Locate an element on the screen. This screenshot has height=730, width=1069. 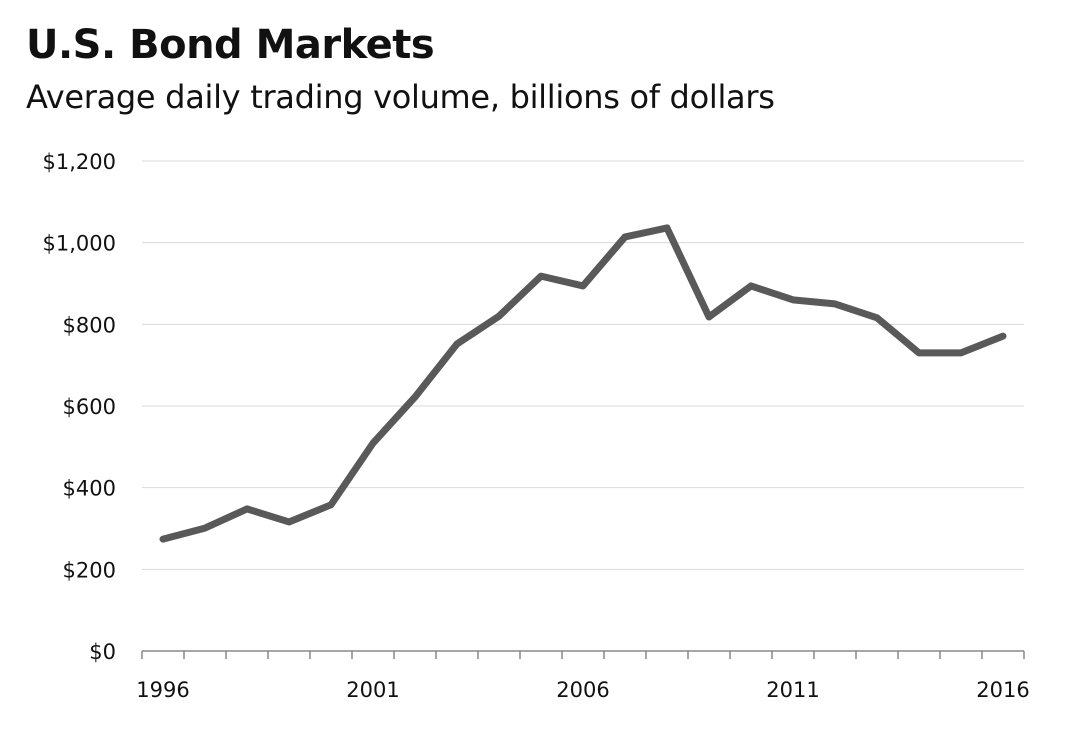
x-tick-label: 1996 is located at coordinates (162, 690).